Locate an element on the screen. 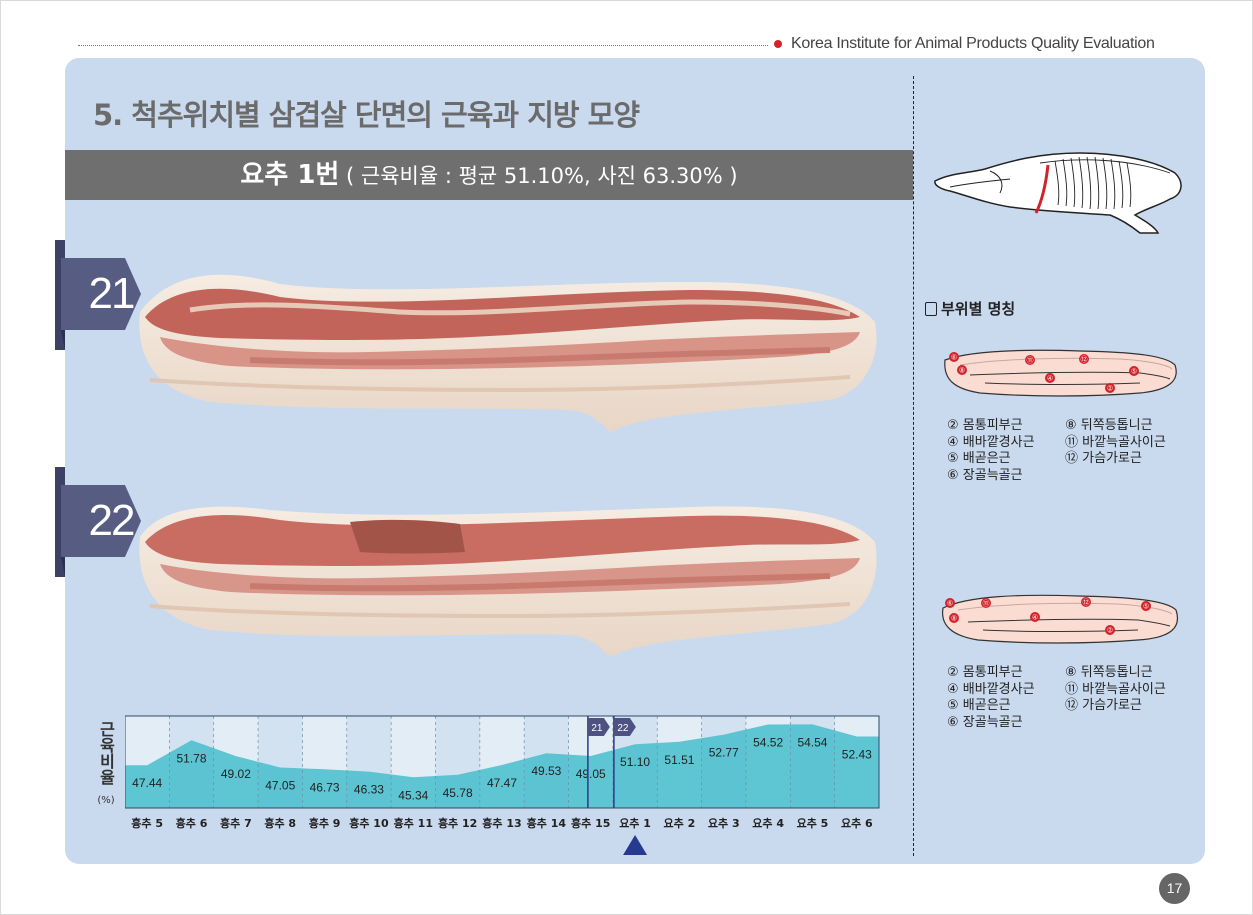 Image resolution: width=1253 pixels, height=915 pixels. chart-value-label: 45.34 is located at coordinates (413, 795).